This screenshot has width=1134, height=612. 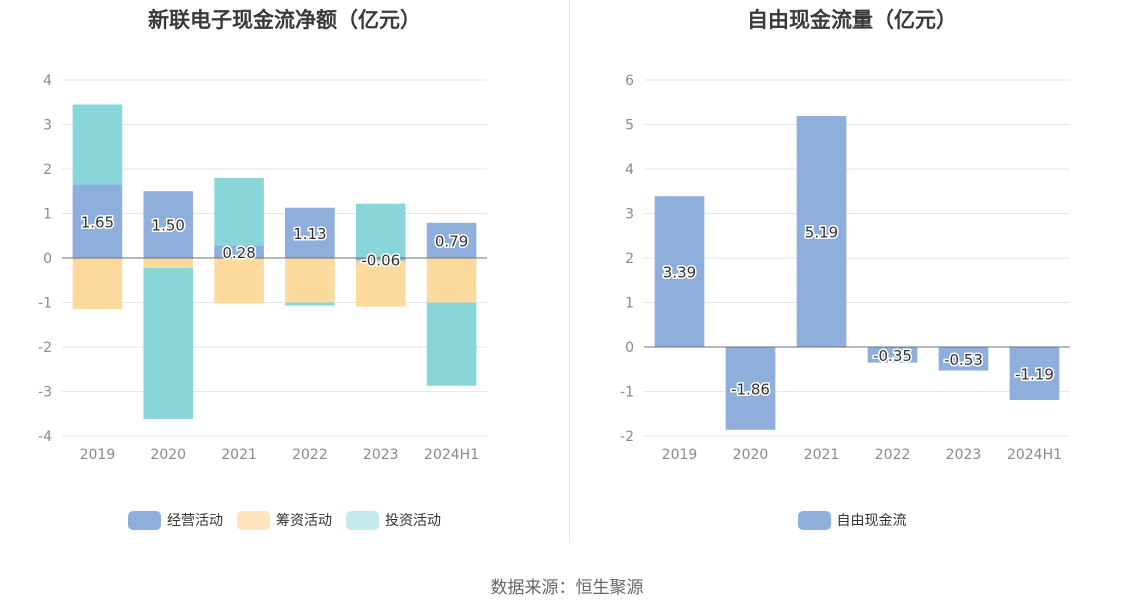 What do you see at coordinates (814, 520) in the screenshot?
I see `legend-swatch-free-cash-flow` at bounding box center [814, 520].